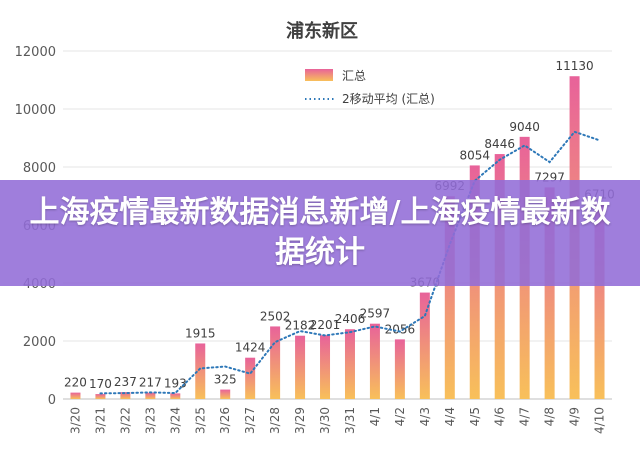 This screenshot has height=468, width=640. I want to click on x-tick-label: 3/26, so click(225, 420).